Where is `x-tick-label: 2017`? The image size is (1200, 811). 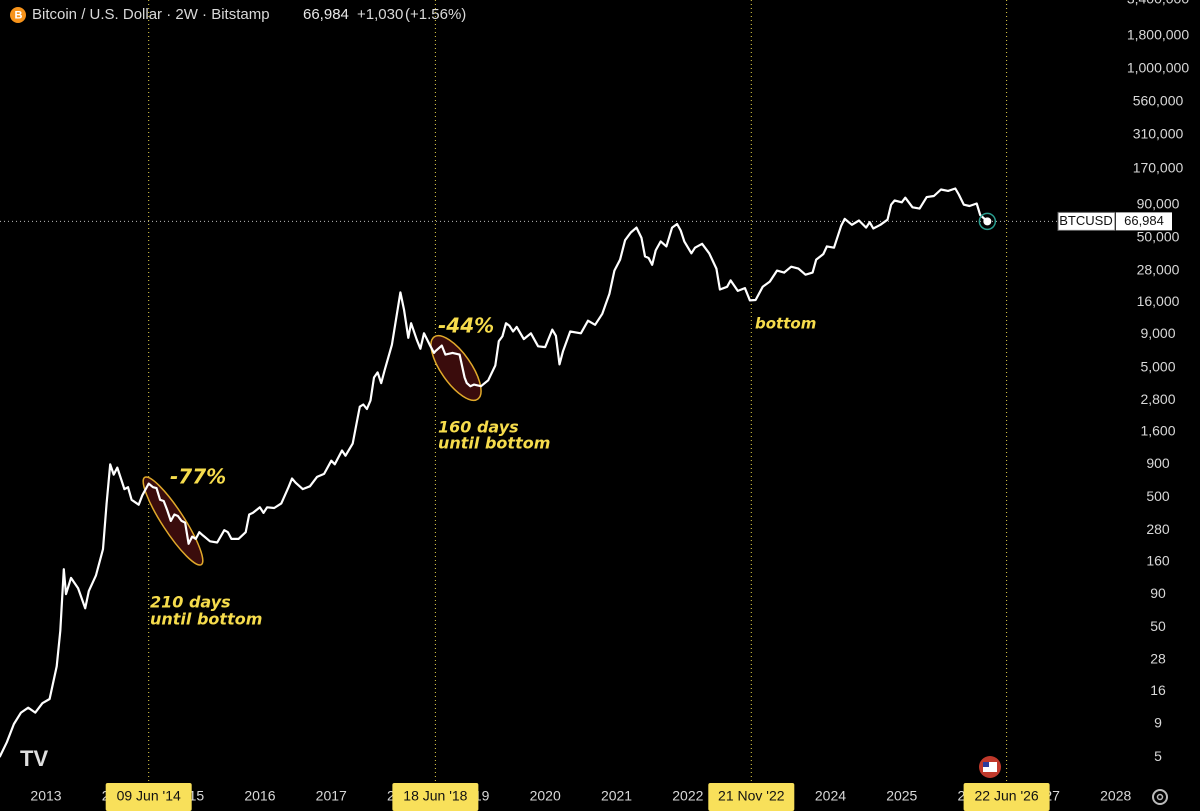 x-tick-label: 2017 is located at coordinates (331, 796).